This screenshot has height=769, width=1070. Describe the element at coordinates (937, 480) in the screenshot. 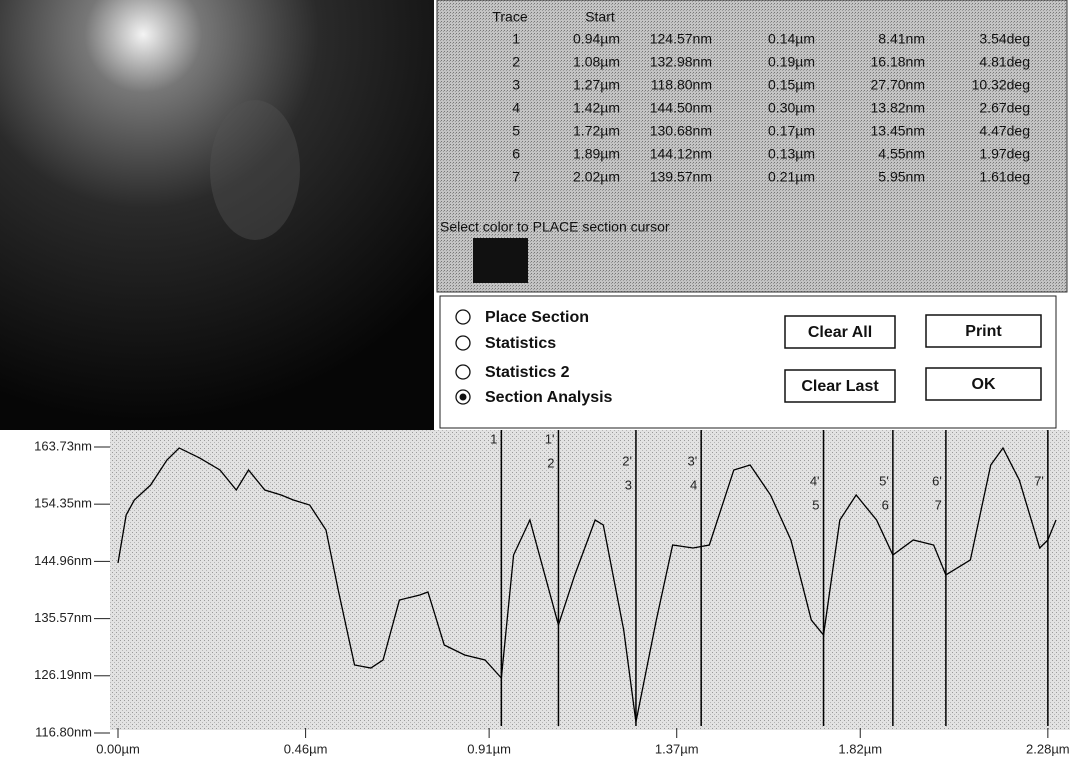

I see `cursor-label: 6'` at that location.